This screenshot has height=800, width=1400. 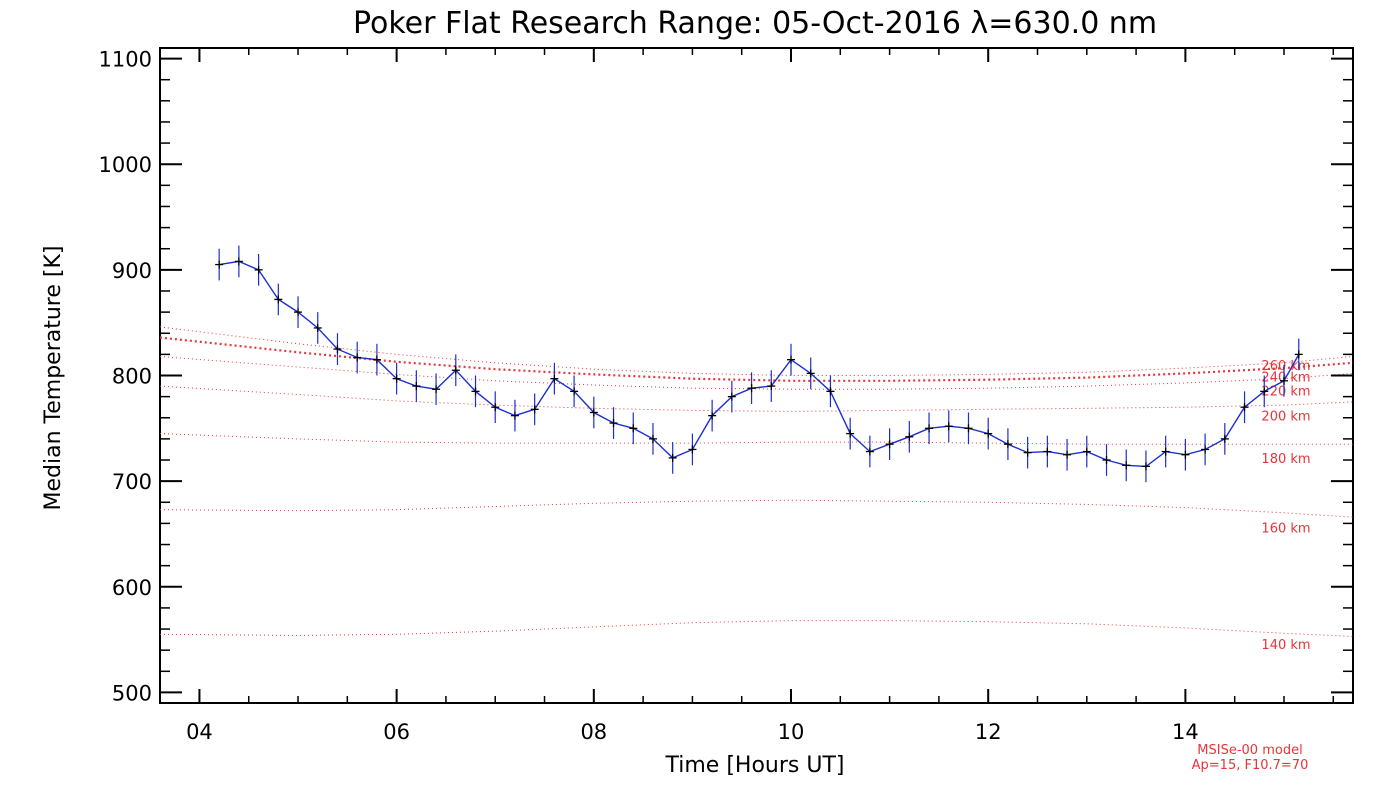 What do you see at coordinates (396, 732) in the screenshot?
I see `x-tick-label: 06` at bounding box center [396, 732].